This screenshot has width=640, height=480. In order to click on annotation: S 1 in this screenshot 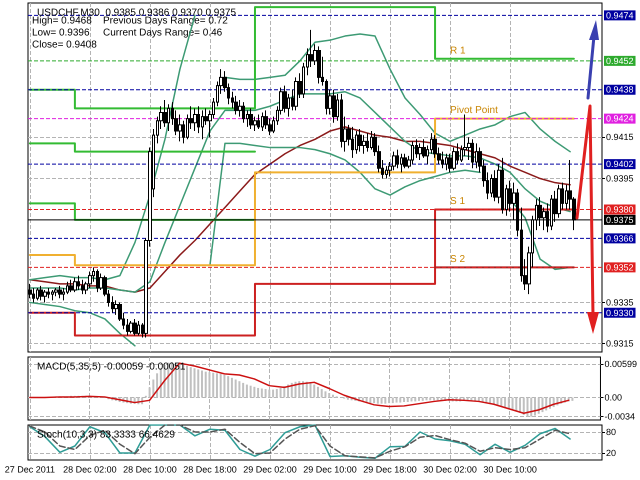, I will do `click(458, 202)`.